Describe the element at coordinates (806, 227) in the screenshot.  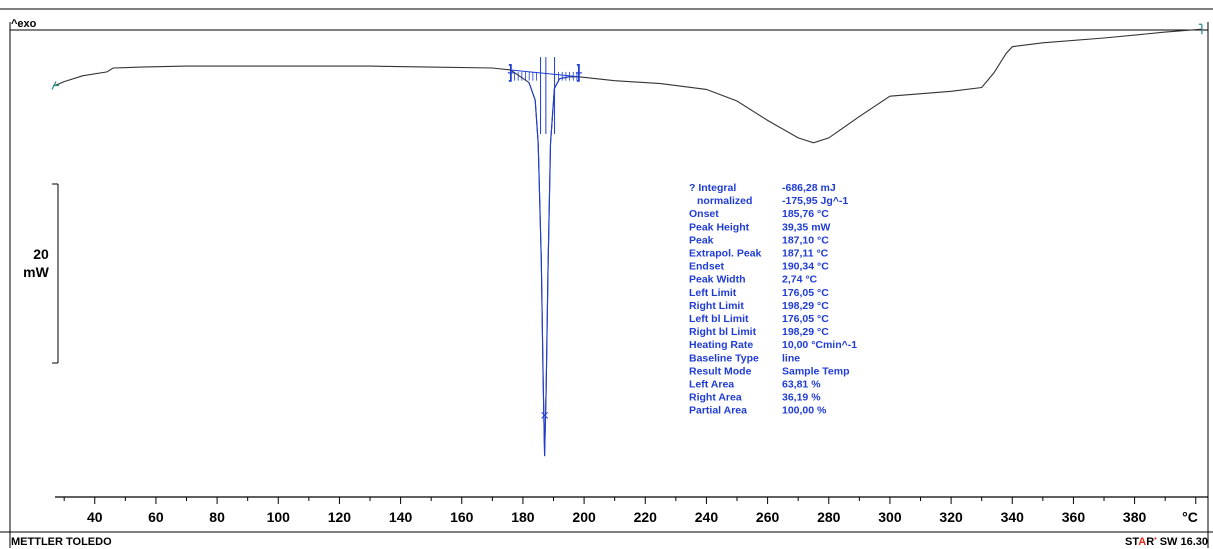
I see `result-value: 39,35 mW` at that location.